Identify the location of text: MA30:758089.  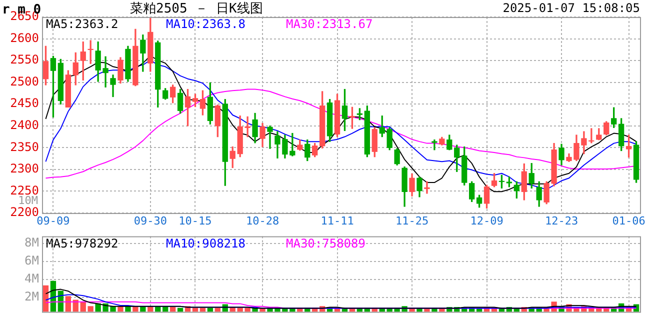
(326, 243).